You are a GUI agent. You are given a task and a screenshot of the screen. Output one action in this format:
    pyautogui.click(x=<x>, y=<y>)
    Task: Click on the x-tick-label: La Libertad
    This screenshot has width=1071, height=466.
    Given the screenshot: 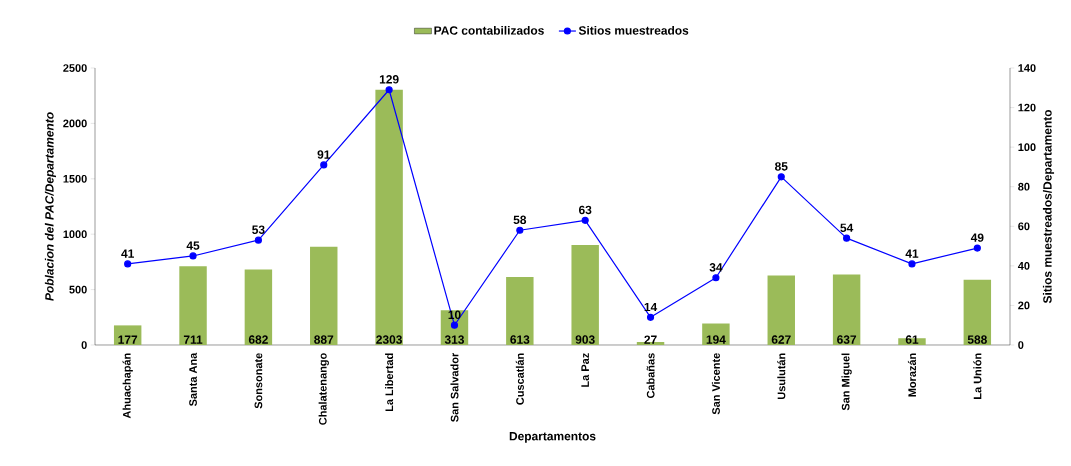 What is the action you would take?
    pyautogui.click(x=389, y=382)
    